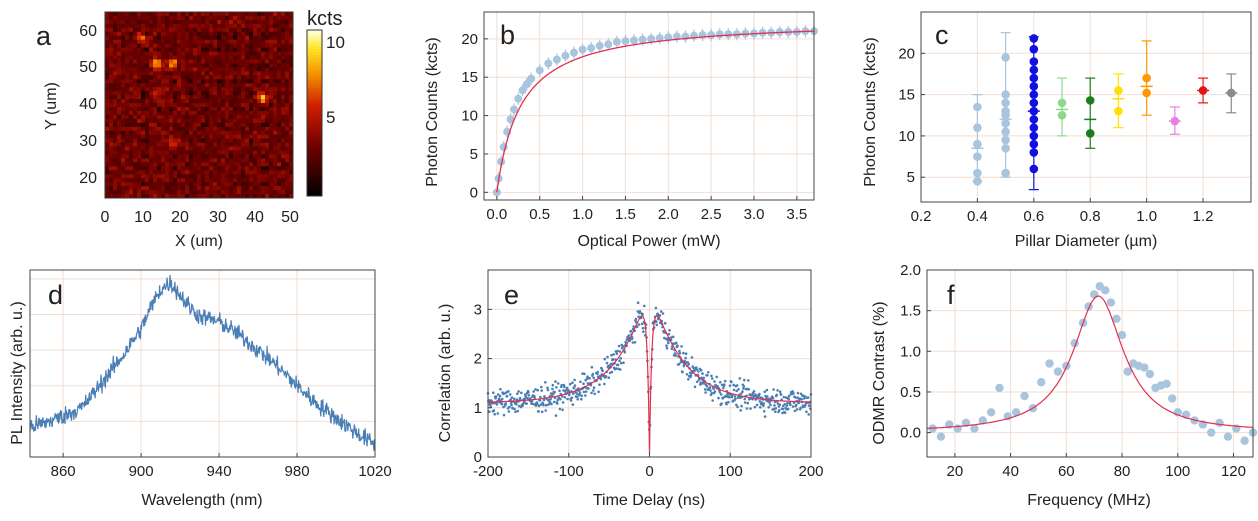 The height and width of the screenshot is (521, 1258). I want to click on y-axis-label: Correlation (arb. u.), so click(445, 373).